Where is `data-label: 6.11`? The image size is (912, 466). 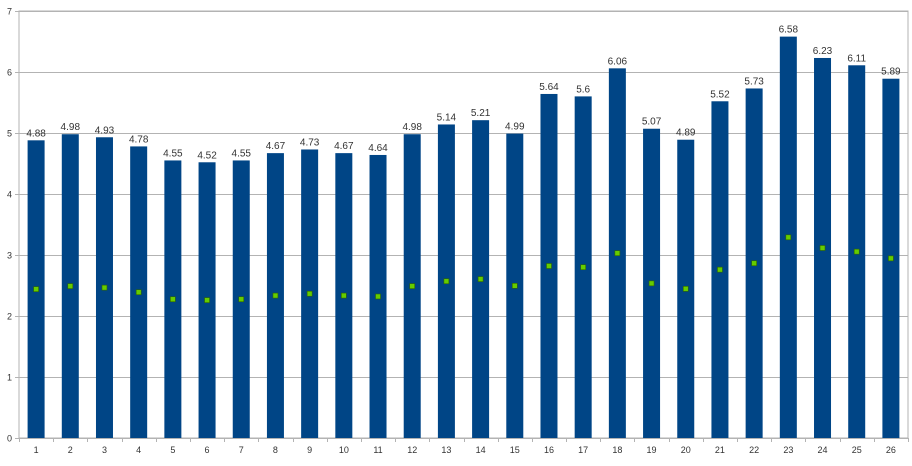 data-label: 6.11 is located at coordinates (856, 58).